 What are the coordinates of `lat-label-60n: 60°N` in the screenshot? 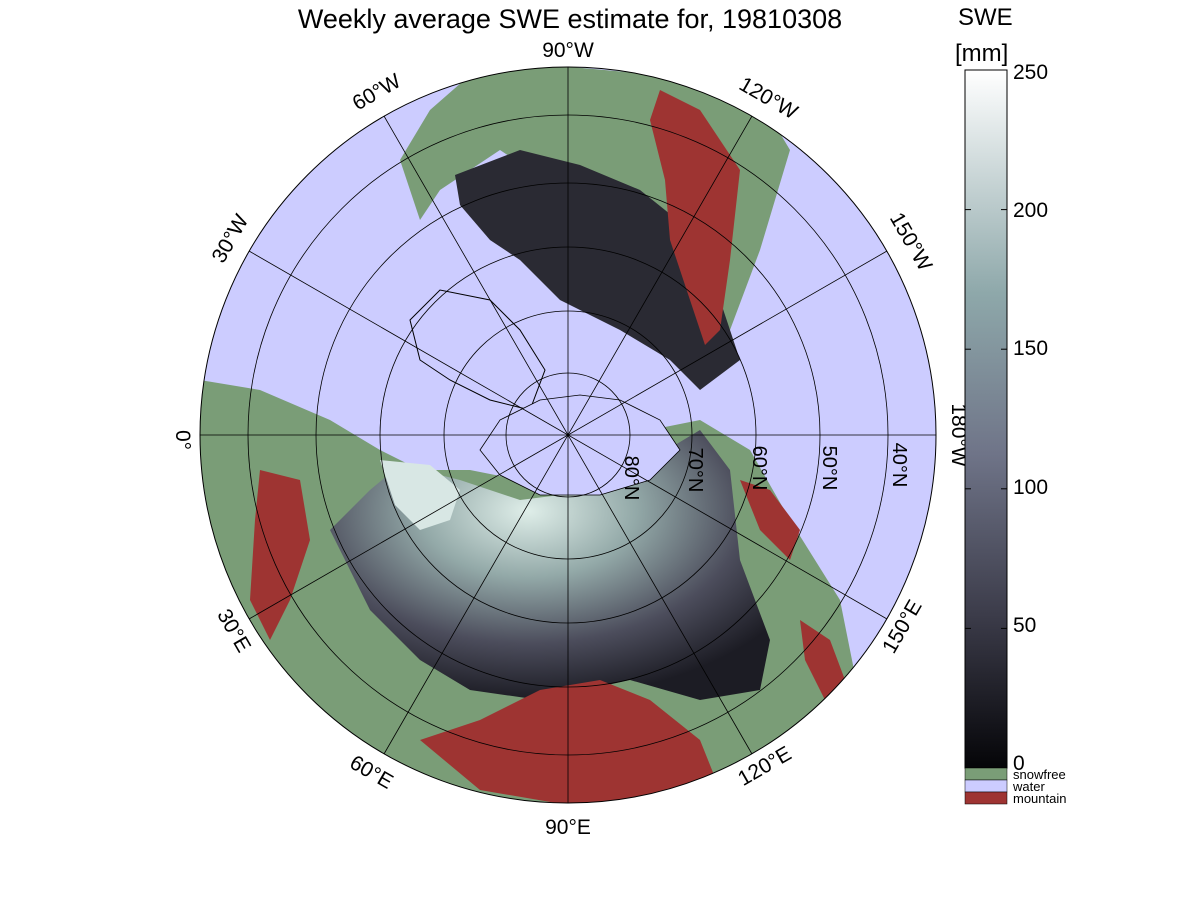 It's located at (759, 468).